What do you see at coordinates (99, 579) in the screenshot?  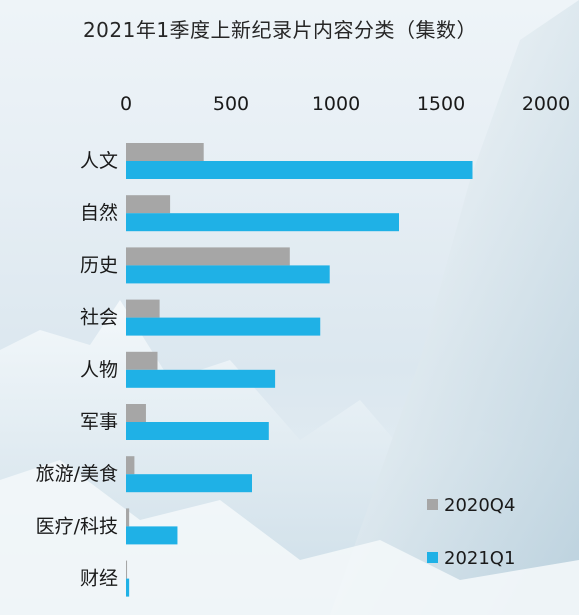 I see `category-label: 财经` at bounding box center [99, 579].